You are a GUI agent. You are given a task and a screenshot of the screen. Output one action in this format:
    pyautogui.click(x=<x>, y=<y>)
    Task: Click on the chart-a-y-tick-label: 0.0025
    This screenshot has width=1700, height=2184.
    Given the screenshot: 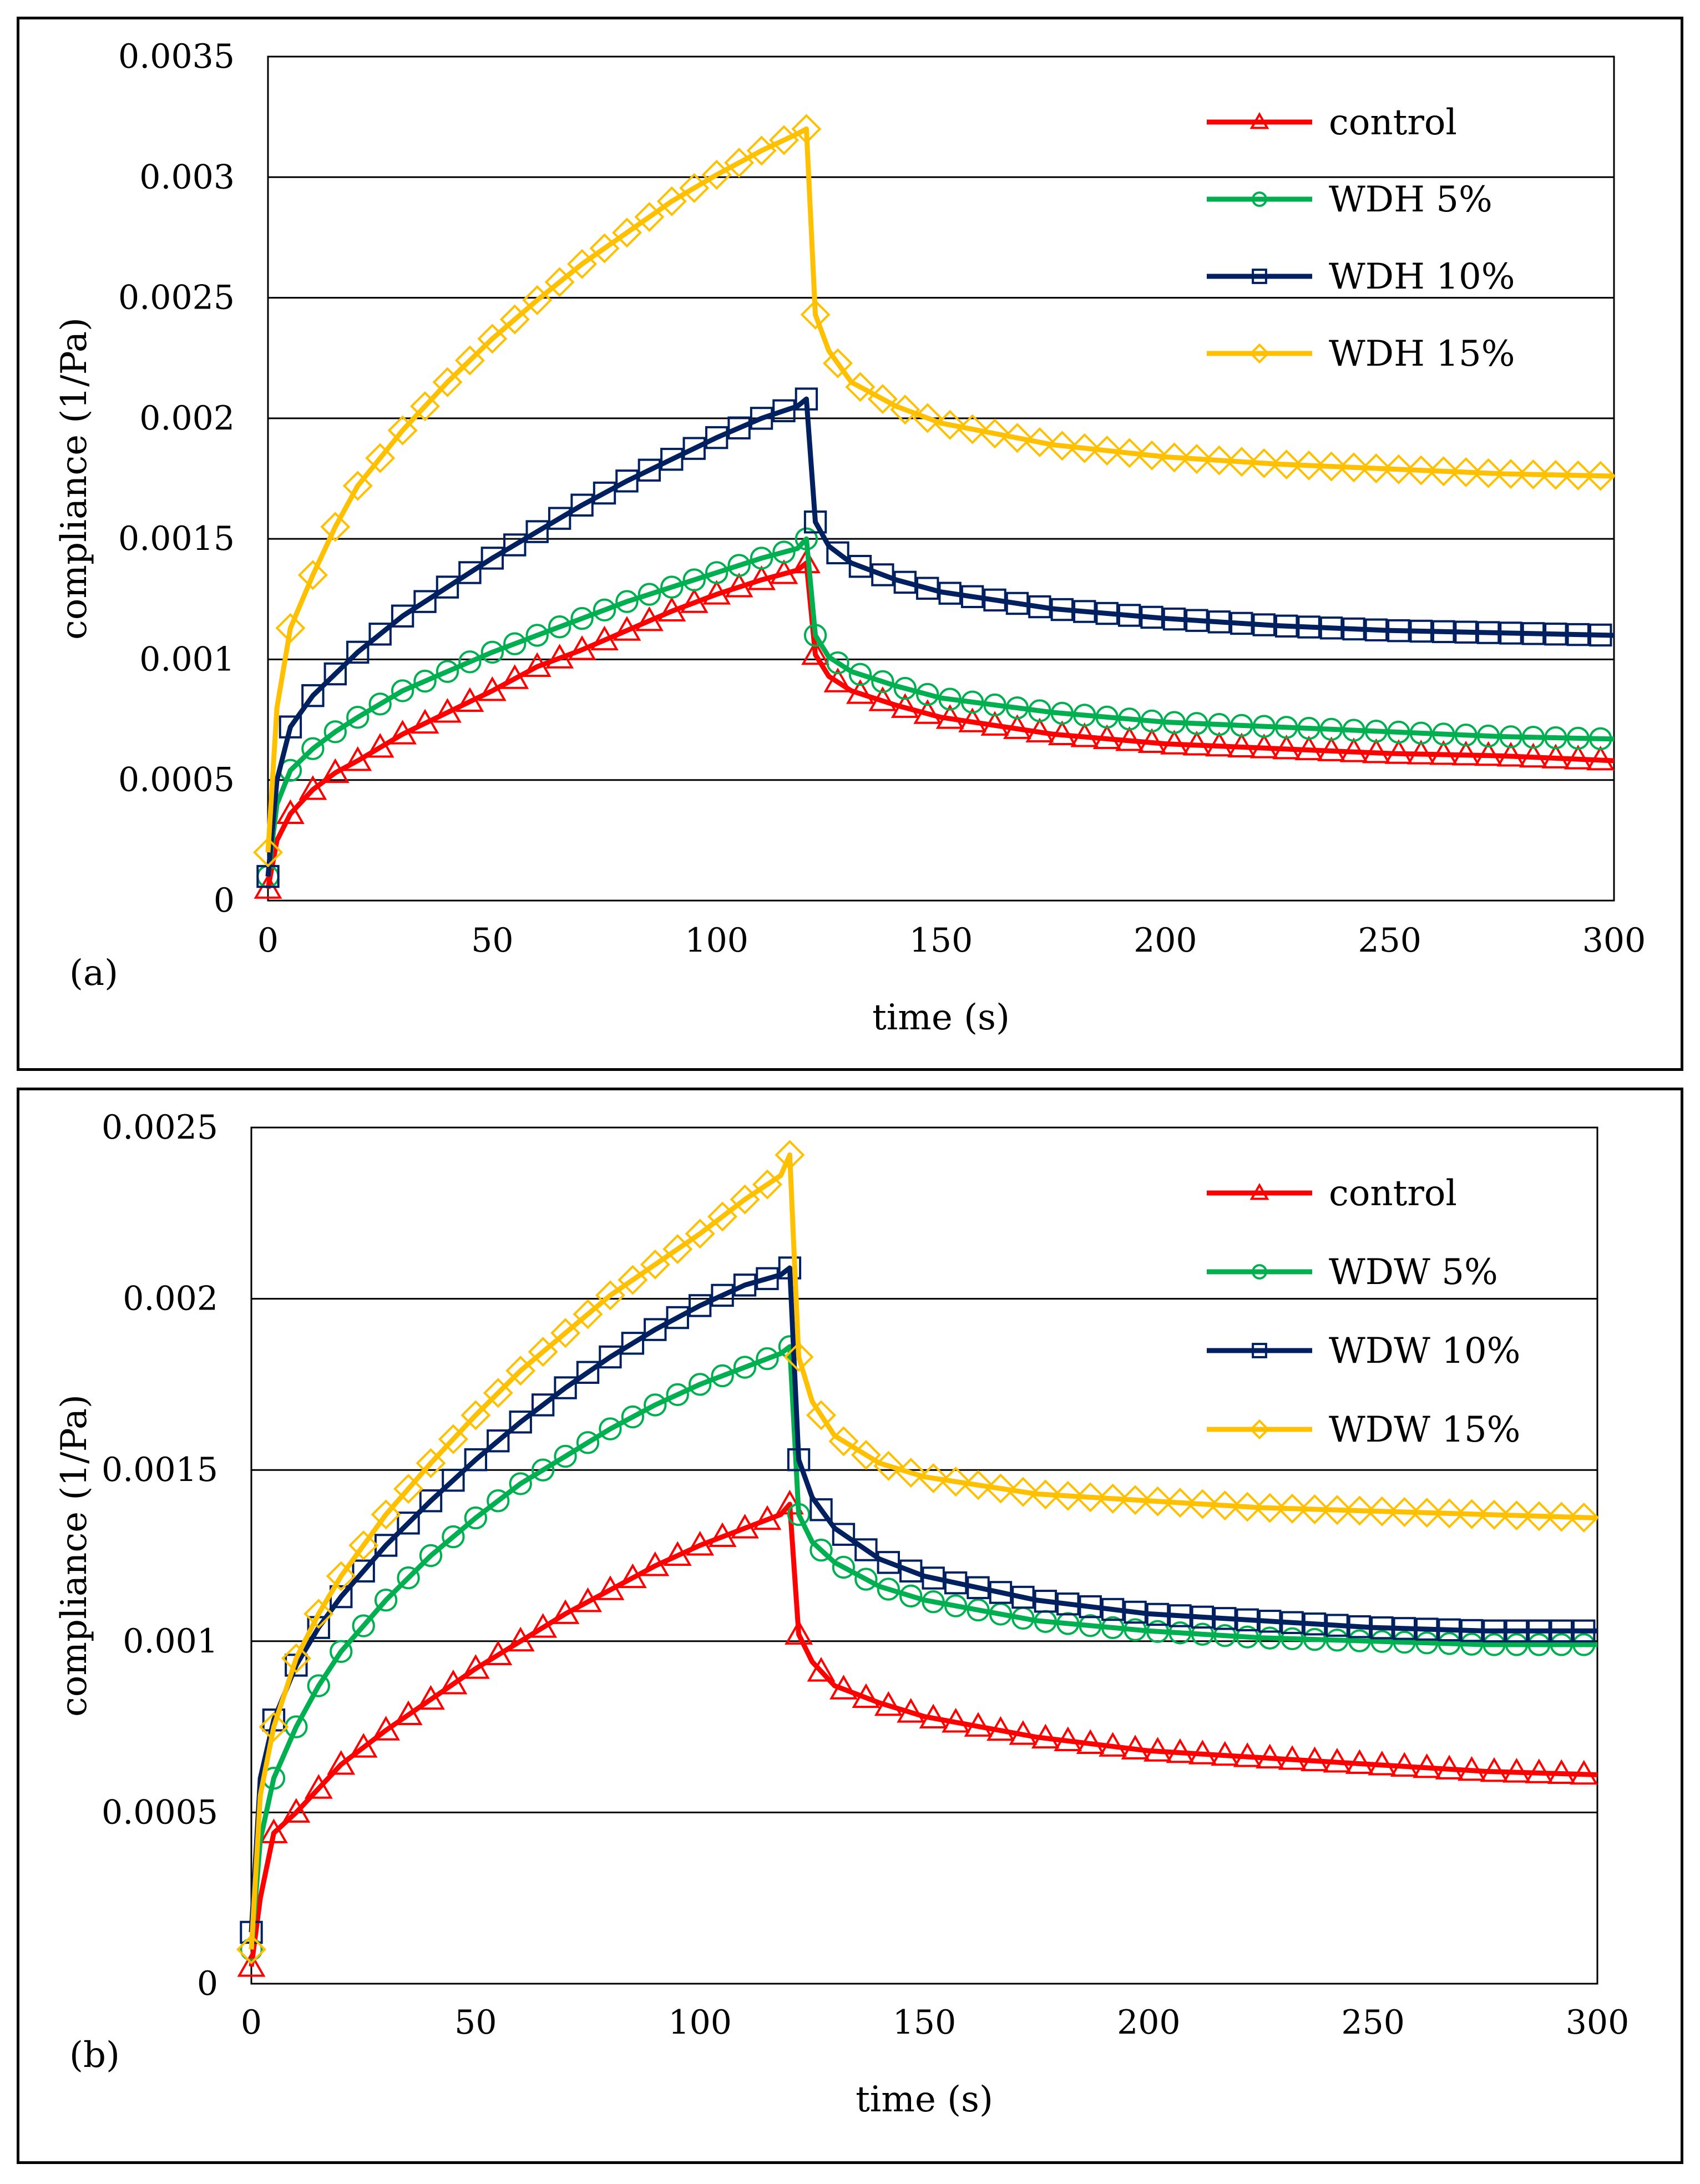 What is the action you would take?
    pyautogui.click(x=177, y=298)
    